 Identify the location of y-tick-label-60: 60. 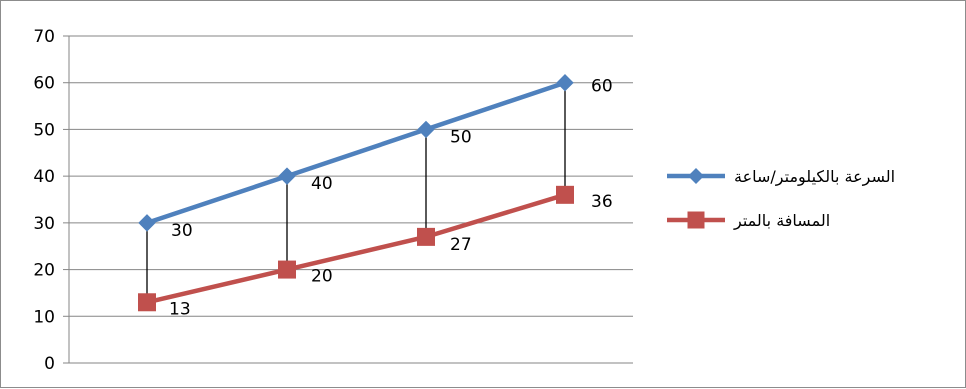
(44, 84).